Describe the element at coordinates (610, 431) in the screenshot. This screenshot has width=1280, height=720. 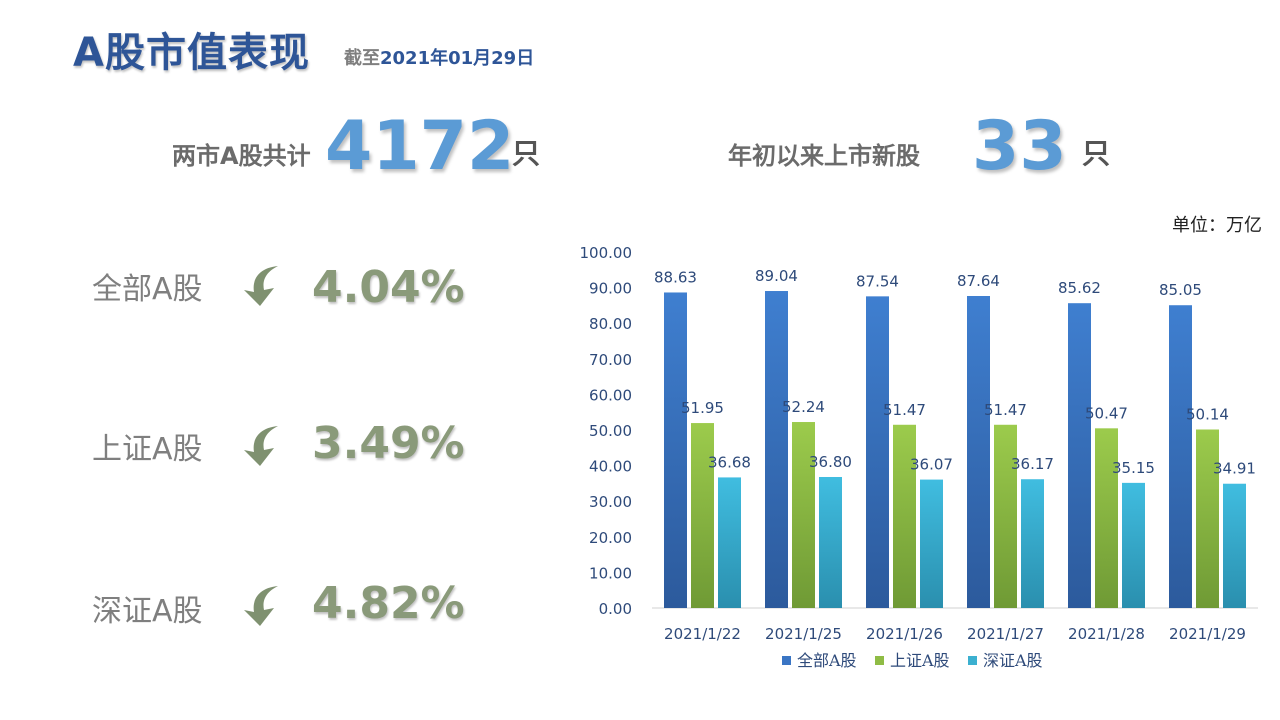
I see `y-tick-label: 50.00` at that location.